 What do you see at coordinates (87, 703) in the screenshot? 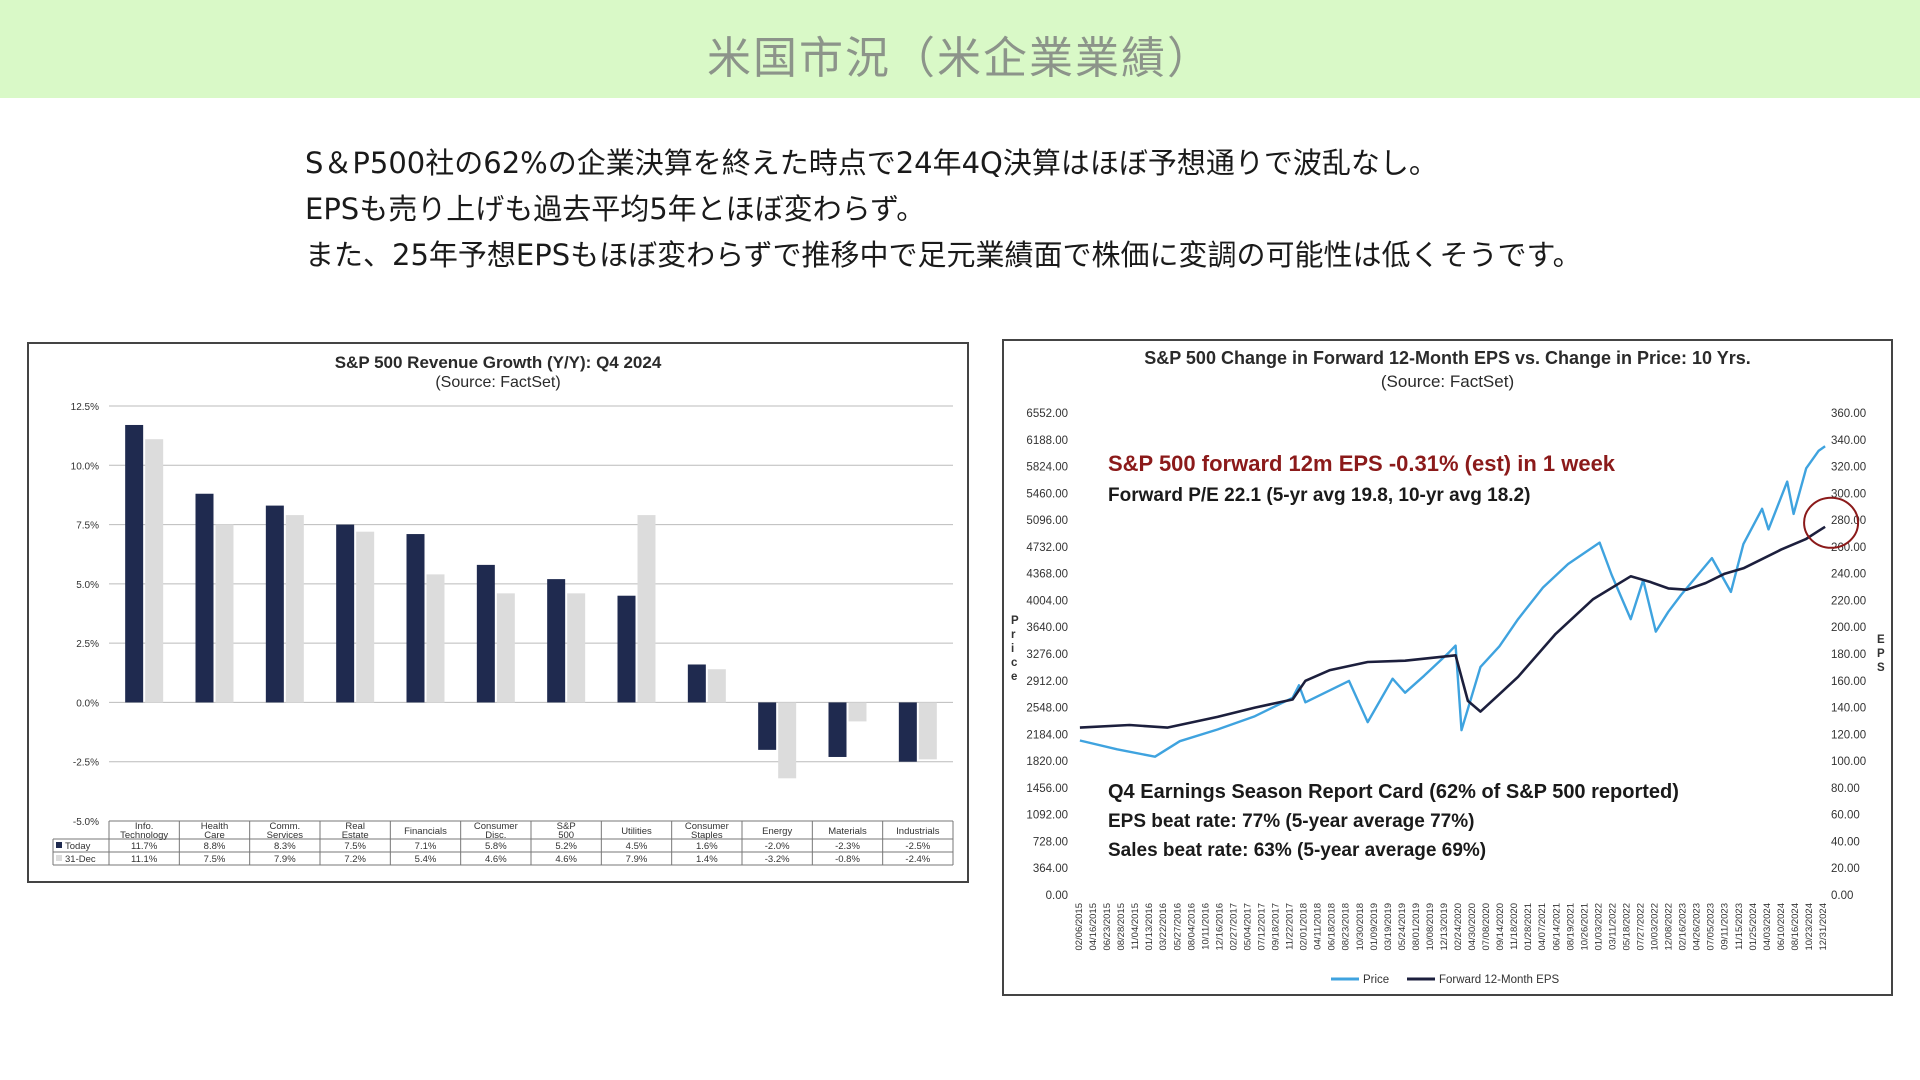
I see `y-tick-label: 0.0%` at bounding box center [87, 703].